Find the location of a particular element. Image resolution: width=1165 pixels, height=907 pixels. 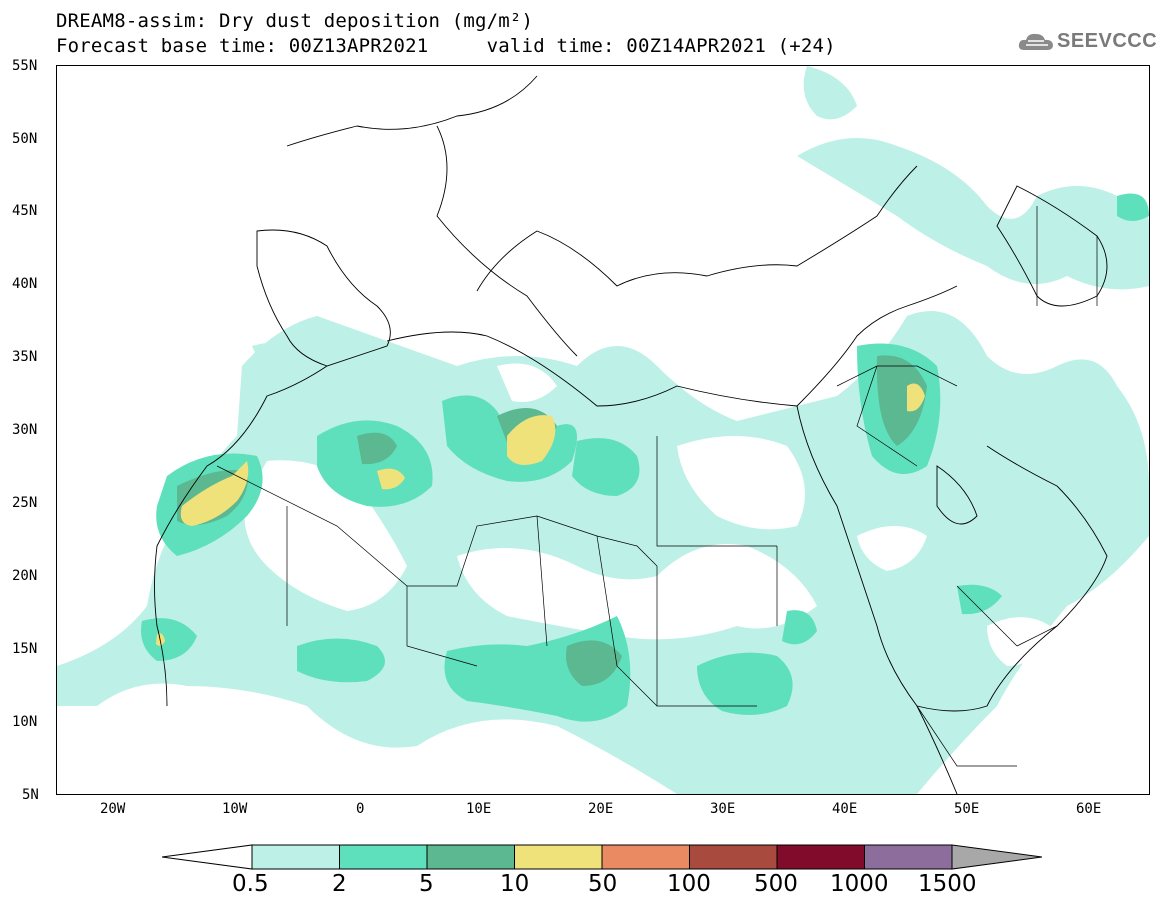

lat-label: 10N is located at coordinates (25, 722).